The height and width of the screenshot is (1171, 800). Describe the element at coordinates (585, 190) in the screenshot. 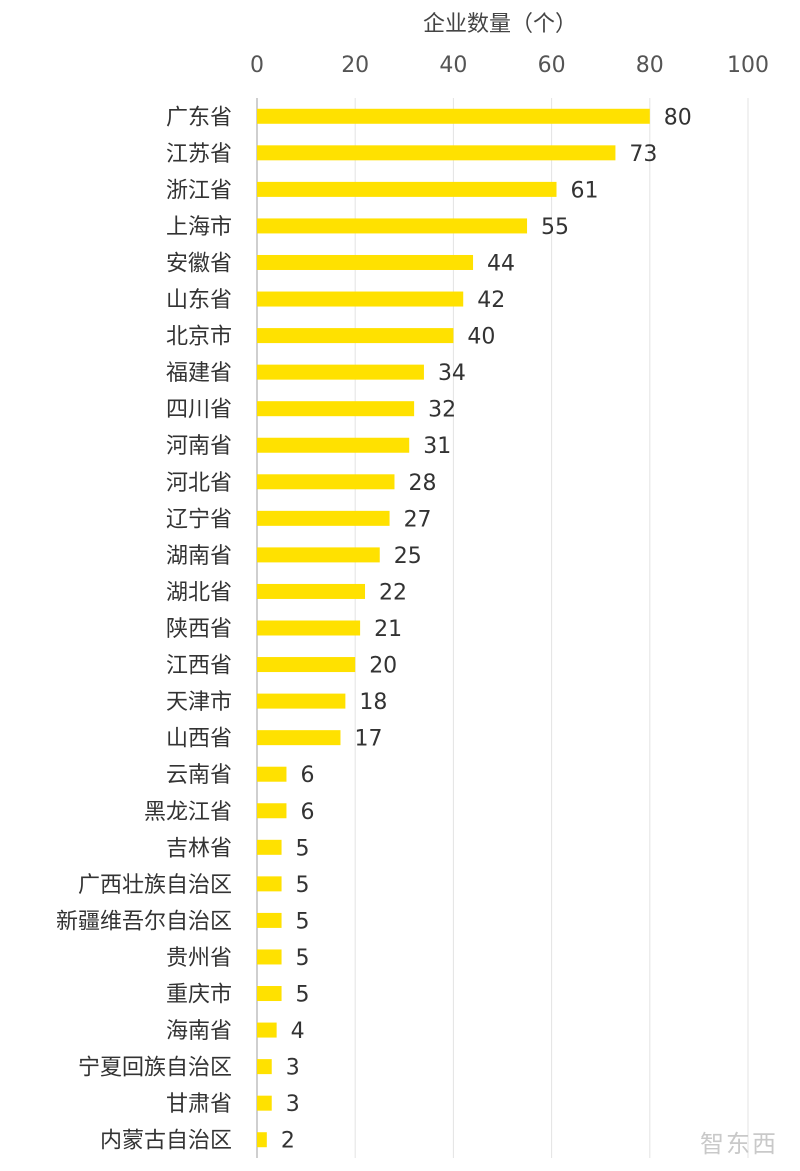

I see `data-label: 61` at that location.